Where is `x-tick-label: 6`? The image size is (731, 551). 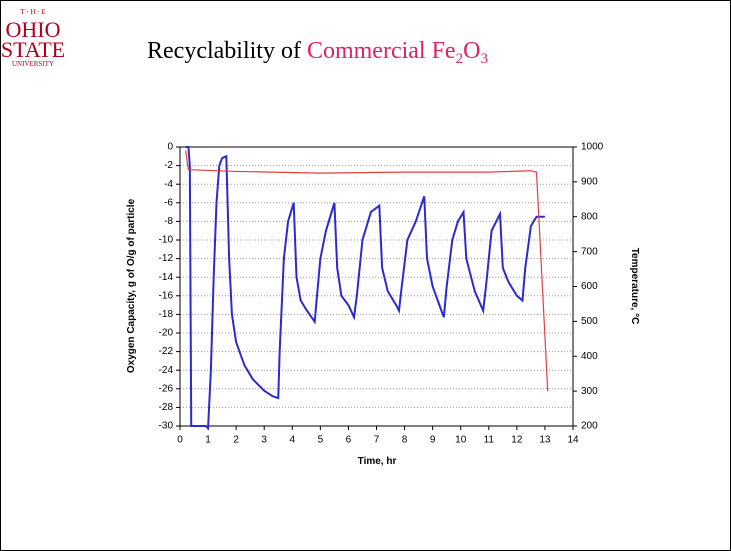
x-tick-label: 6 is located at coordinates (349, 440).